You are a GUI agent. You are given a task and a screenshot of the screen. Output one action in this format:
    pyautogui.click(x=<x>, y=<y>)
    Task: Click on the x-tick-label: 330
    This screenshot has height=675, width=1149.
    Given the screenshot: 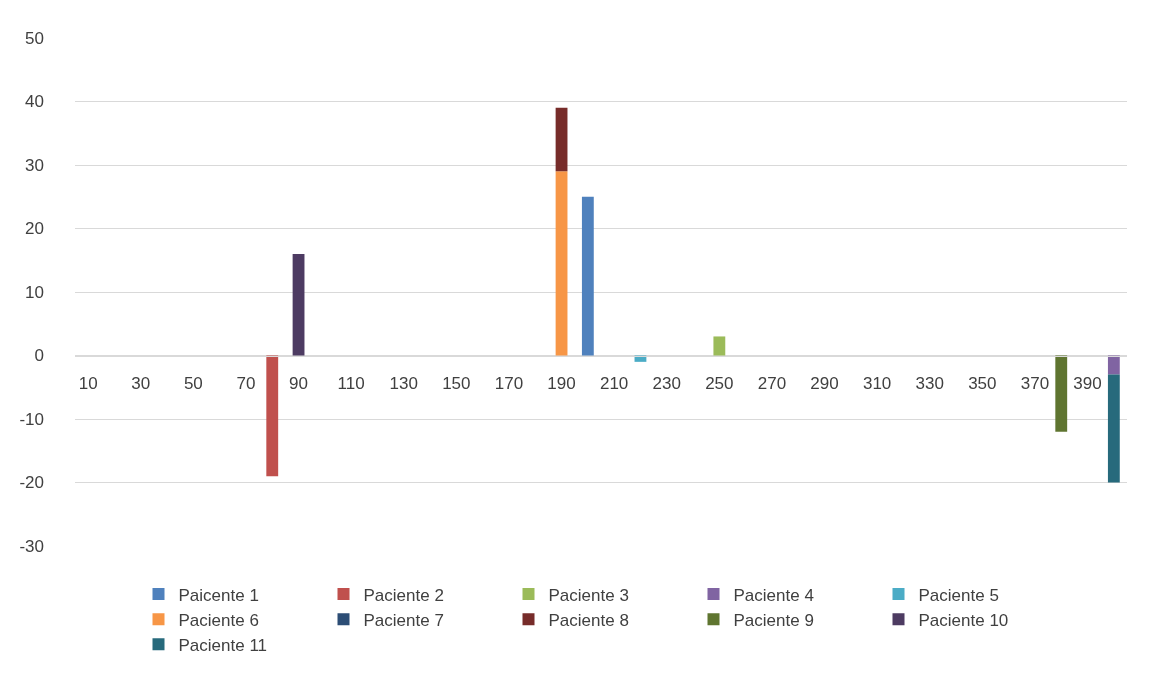 What is the action you would take?
    pyautogui.click(x=929, y=383)
    